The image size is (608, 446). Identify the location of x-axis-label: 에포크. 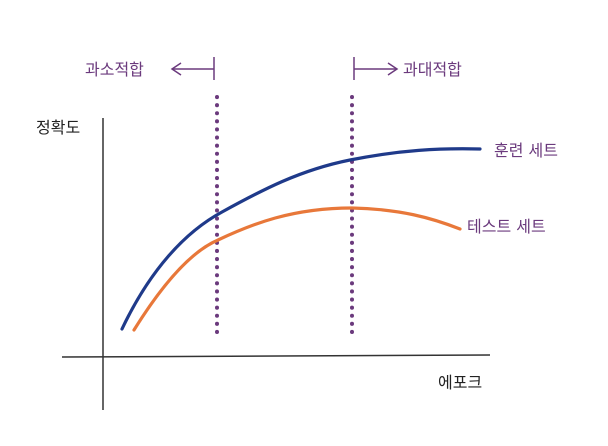
(460, 382).